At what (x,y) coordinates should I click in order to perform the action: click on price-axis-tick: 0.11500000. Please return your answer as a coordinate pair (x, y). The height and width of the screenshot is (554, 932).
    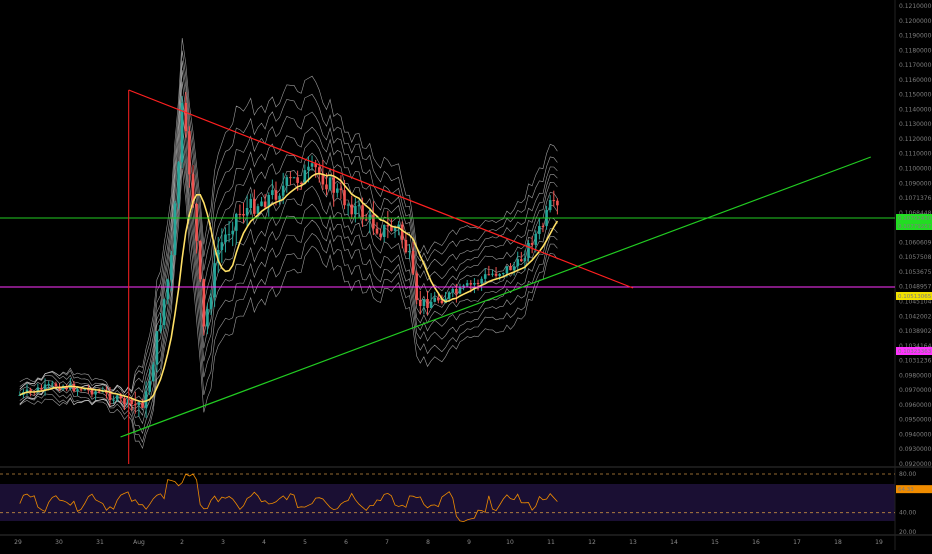
    Looking at the image, I should click on (915, 95).